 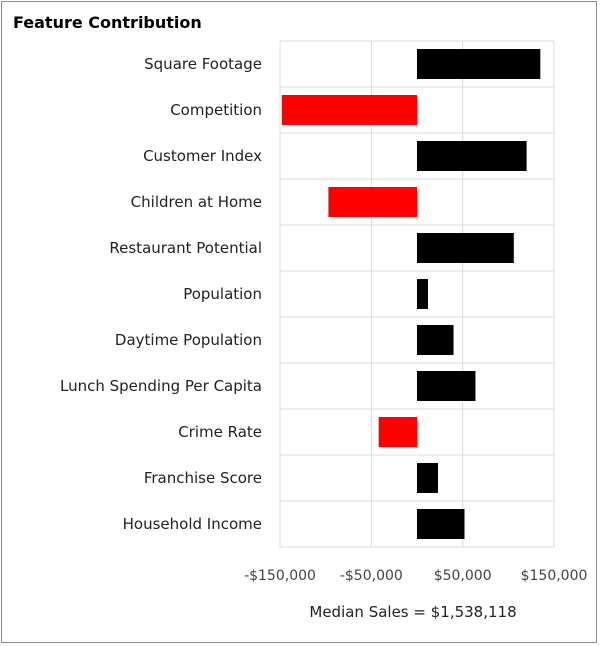 What do you see at coordinates (413, 612) in the screenshot?
I see `median-sales-label: Median Sales = $1,538,118` at bounding box center [413, 612].